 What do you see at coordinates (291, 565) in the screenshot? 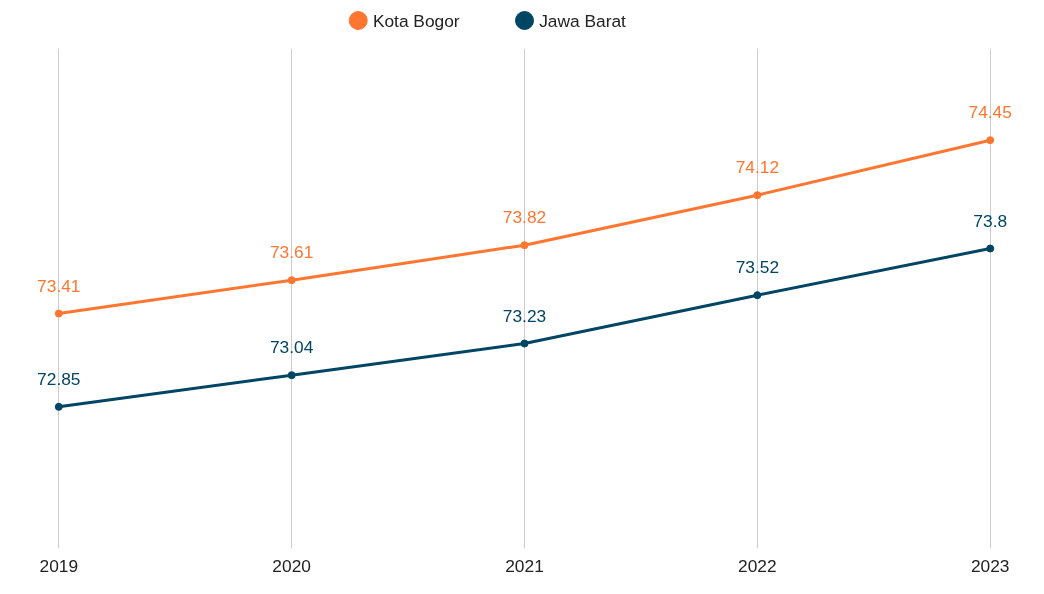
I see `x-tick-label: 2020` at bounding box center [291, 565].